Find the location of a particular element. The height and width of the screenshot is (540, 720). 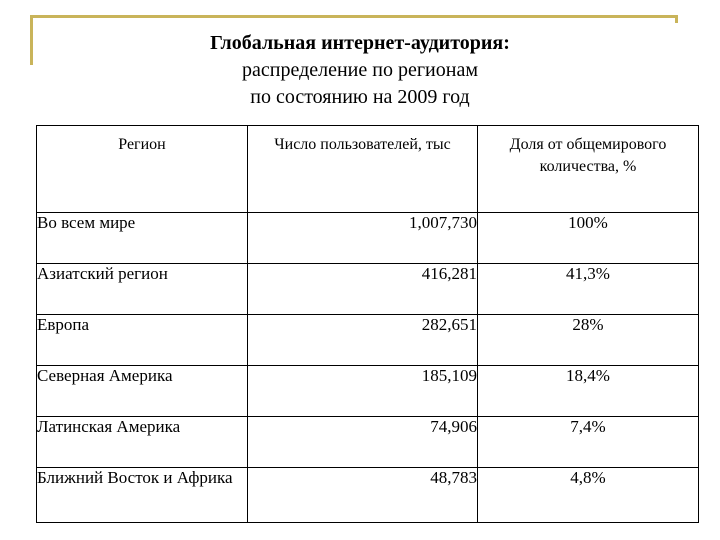

table-row: Азиатский регион 416,281 41,3% is located at coordinates (367, 289).